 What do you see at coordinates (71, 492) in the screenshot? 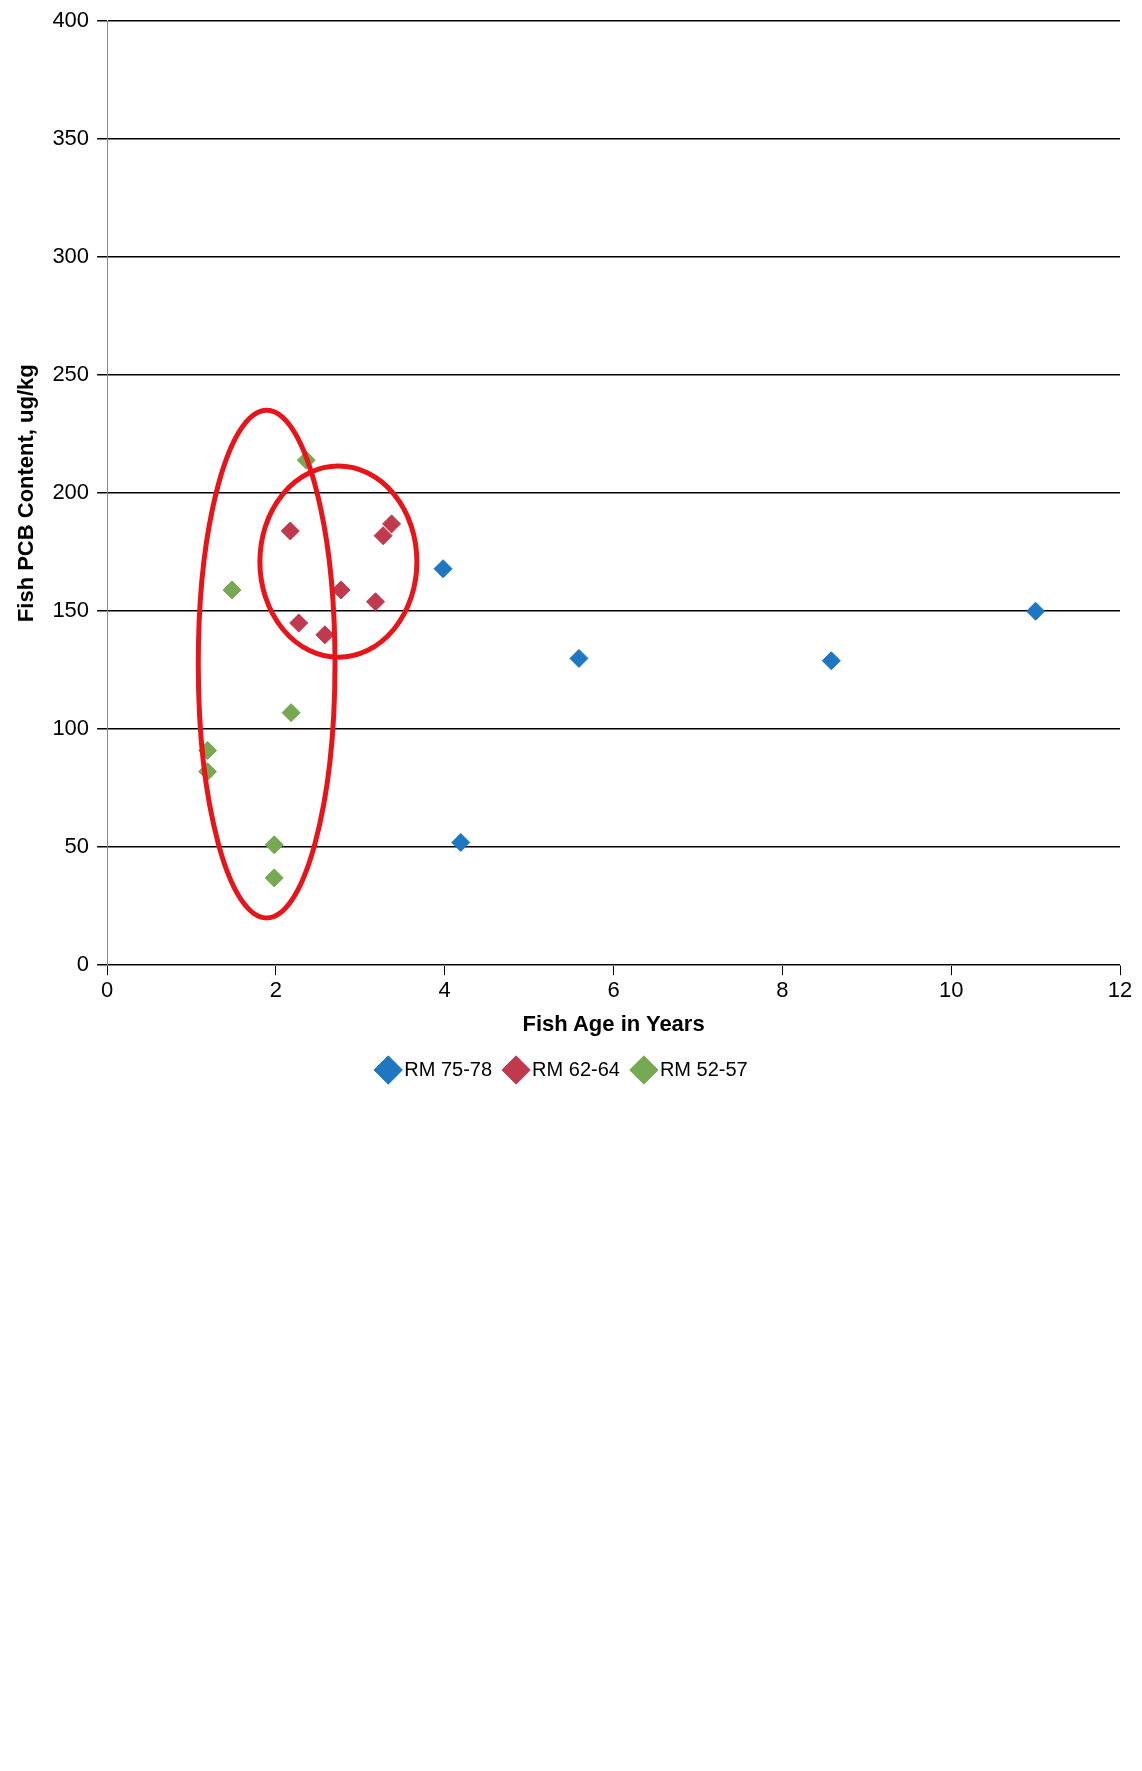
I see `y-tick-label: 200` at bounding box center [71, 492].